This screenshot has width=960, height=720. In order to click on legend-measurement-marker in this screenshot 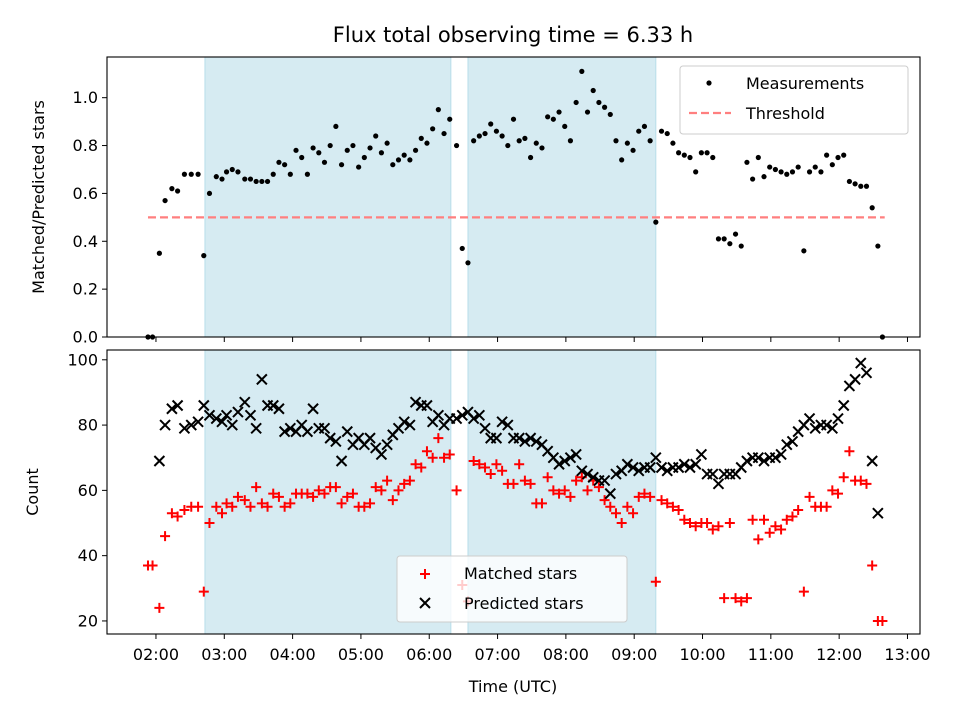, I will do `click(709, 83)`.